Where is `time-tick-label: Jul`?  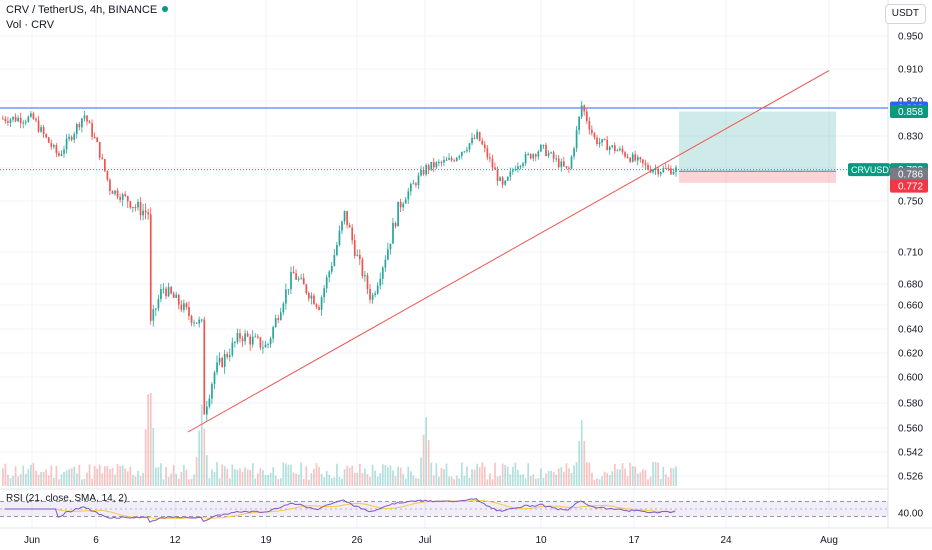
time-tick-label: Jul is located at coordinates (425, 540).